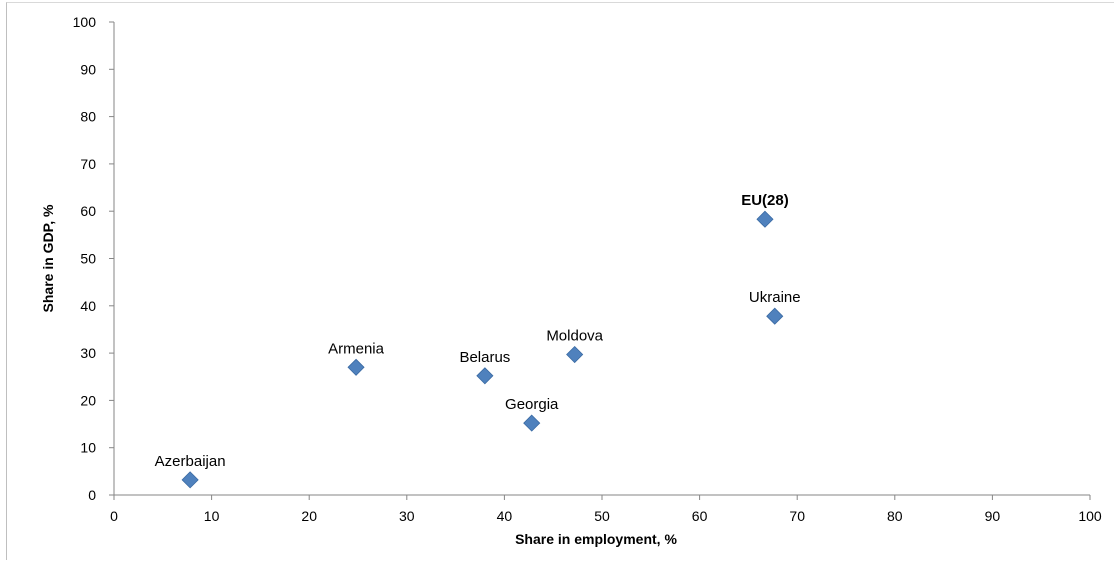  I want to click on y-tick-label: 20, so click(88, 400).